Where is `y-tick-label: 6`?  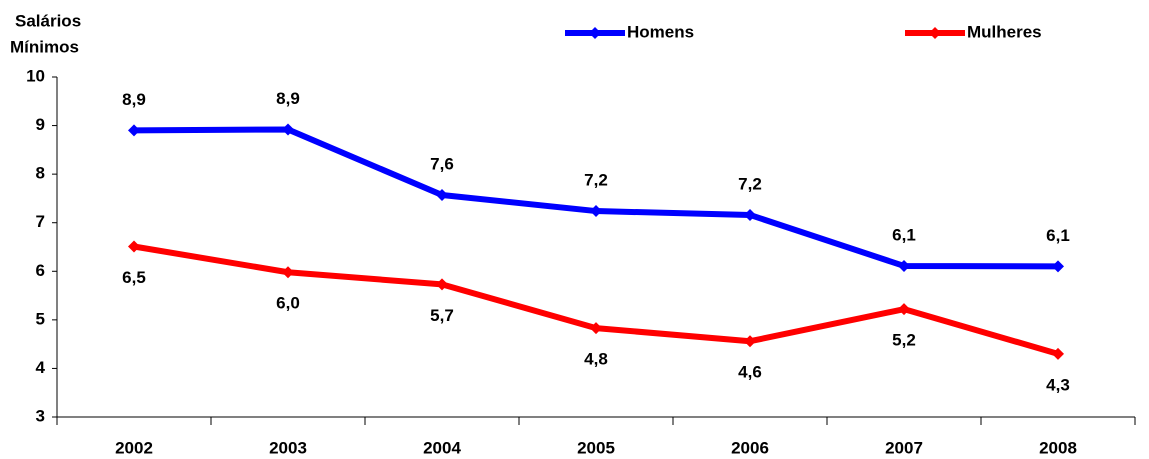
y-tick-label: 6 is located at coordinates (40, 270).